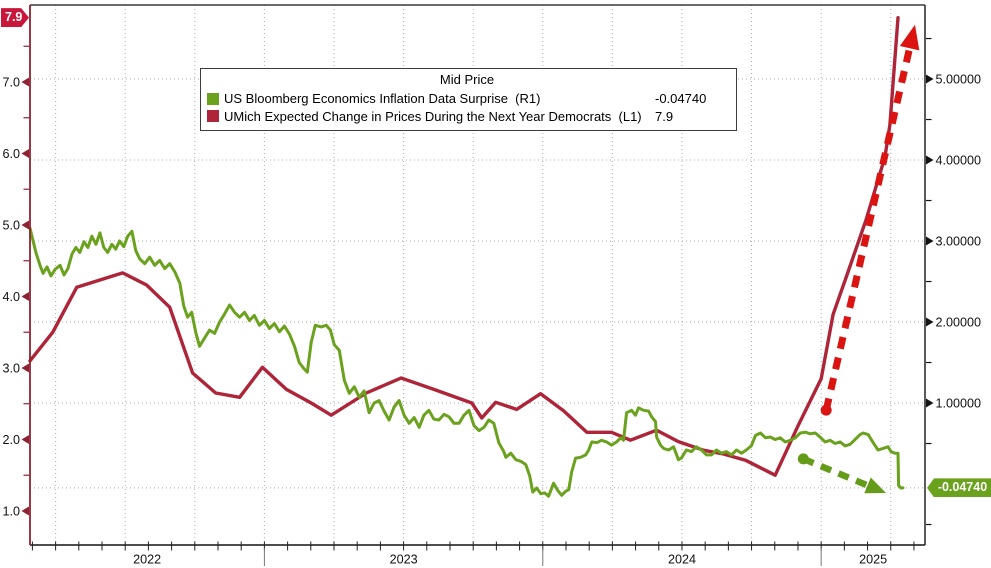 Image resolution: width=991 pixels, height=568 pixels. What do you see at coordinates (682, 560) in the screenshot?
I see `year-label: 2024` at bounding box center [682, 560].